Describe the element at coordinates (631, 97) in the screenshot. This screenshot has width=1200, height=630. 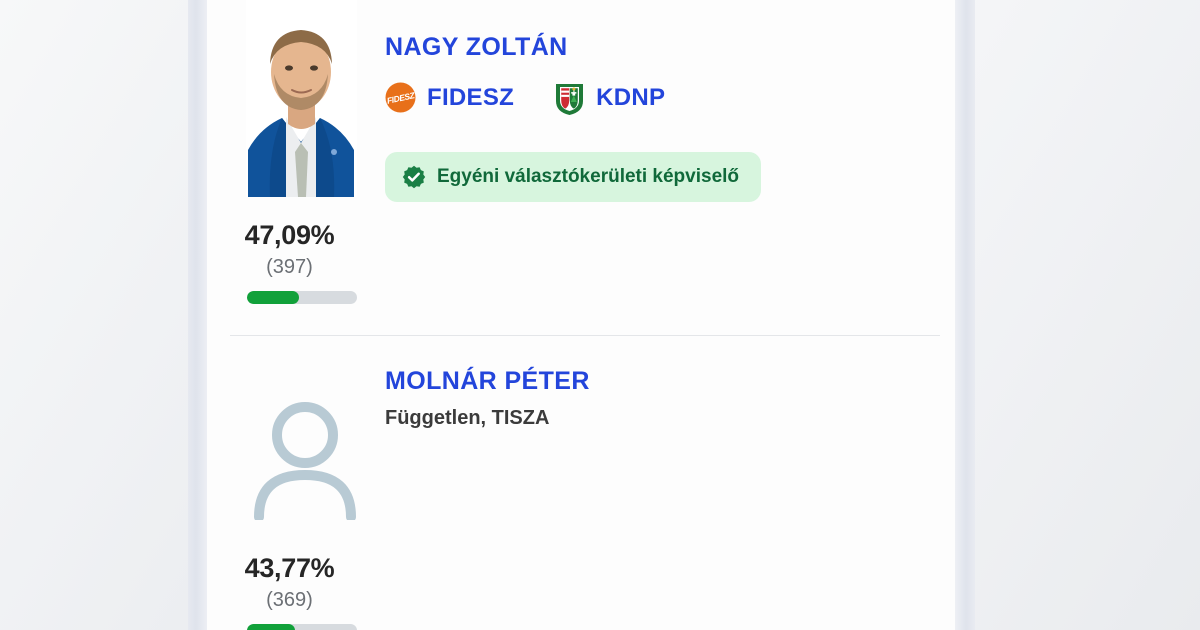
I see `party-label: KDNP` at that location.